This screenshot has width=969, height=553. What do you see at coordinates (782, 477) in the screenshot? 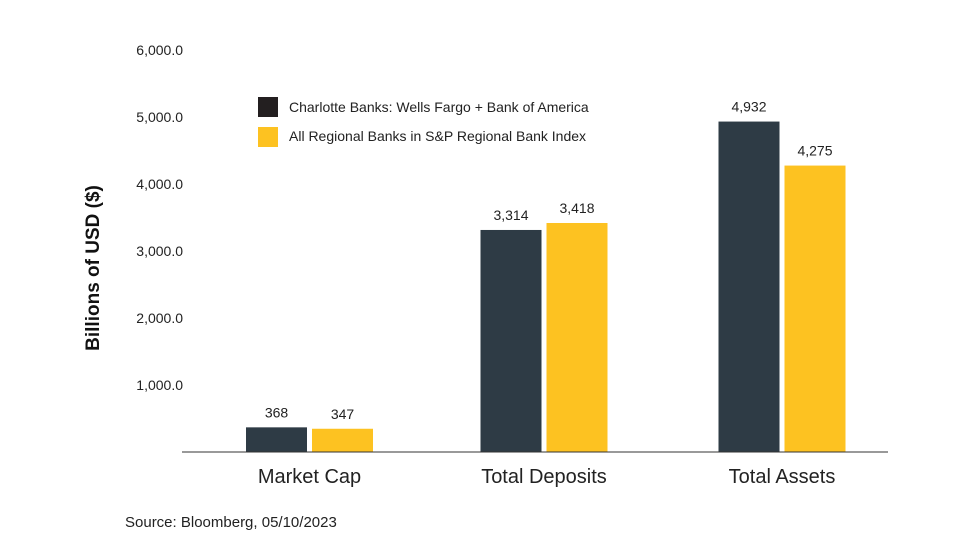
I see `x-category-label: Total Assets` at bounding box center [782, 477].